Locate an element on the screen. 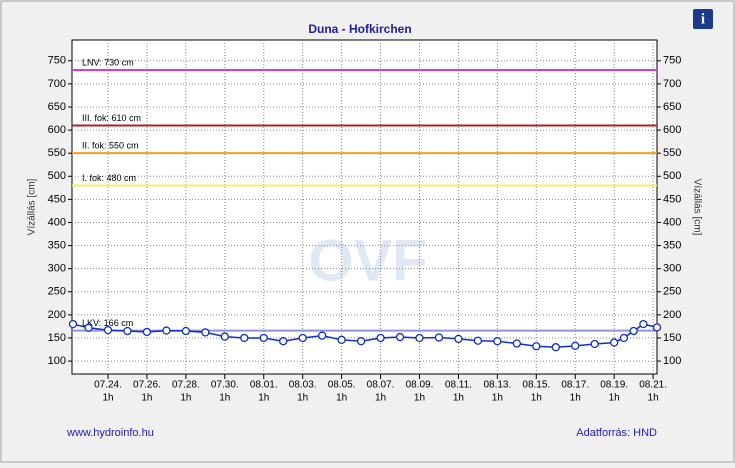 The width and height of the screenshot is (735, 468). threshold-label: III. fok: 610 cm is located at coordinates (111, 118).